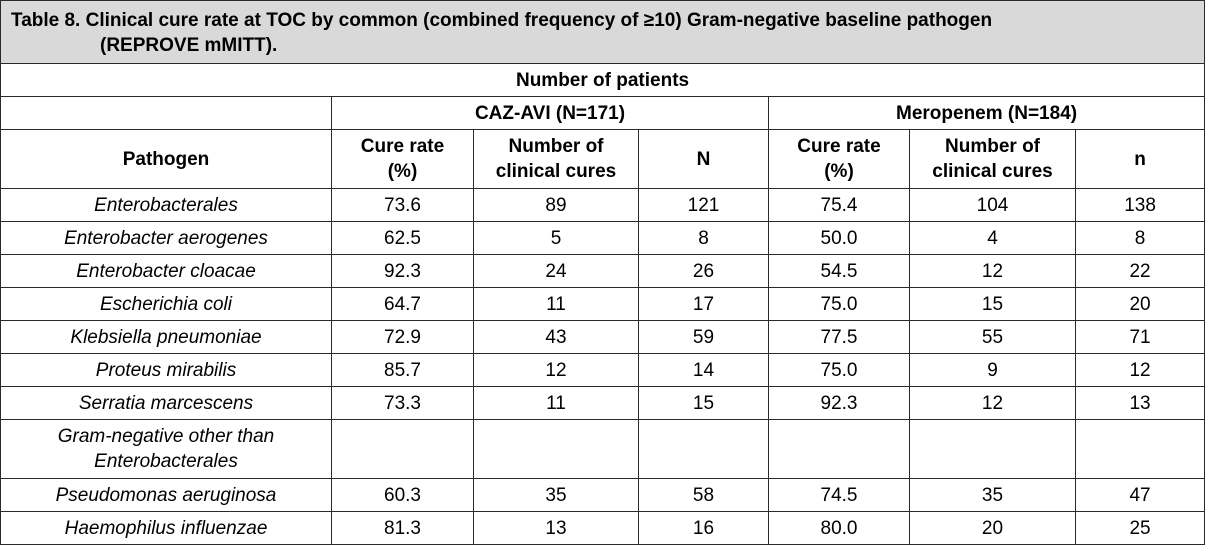  Describe the element at coordinates (166, 370) in the screenshot. I see `pathogen-cell: Proteus mirabilis` at that location.